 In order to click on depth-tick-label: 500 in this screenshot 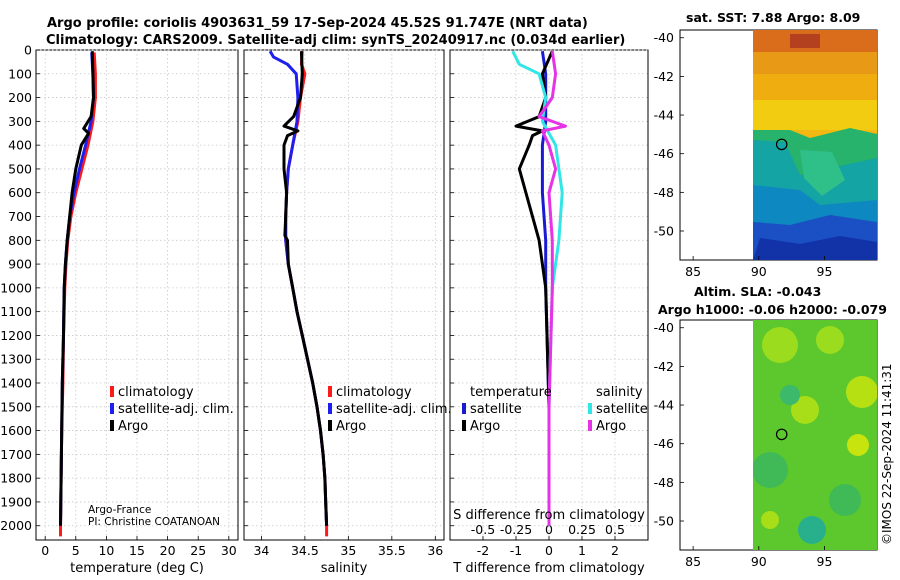, I will do `click(20, 168)`.